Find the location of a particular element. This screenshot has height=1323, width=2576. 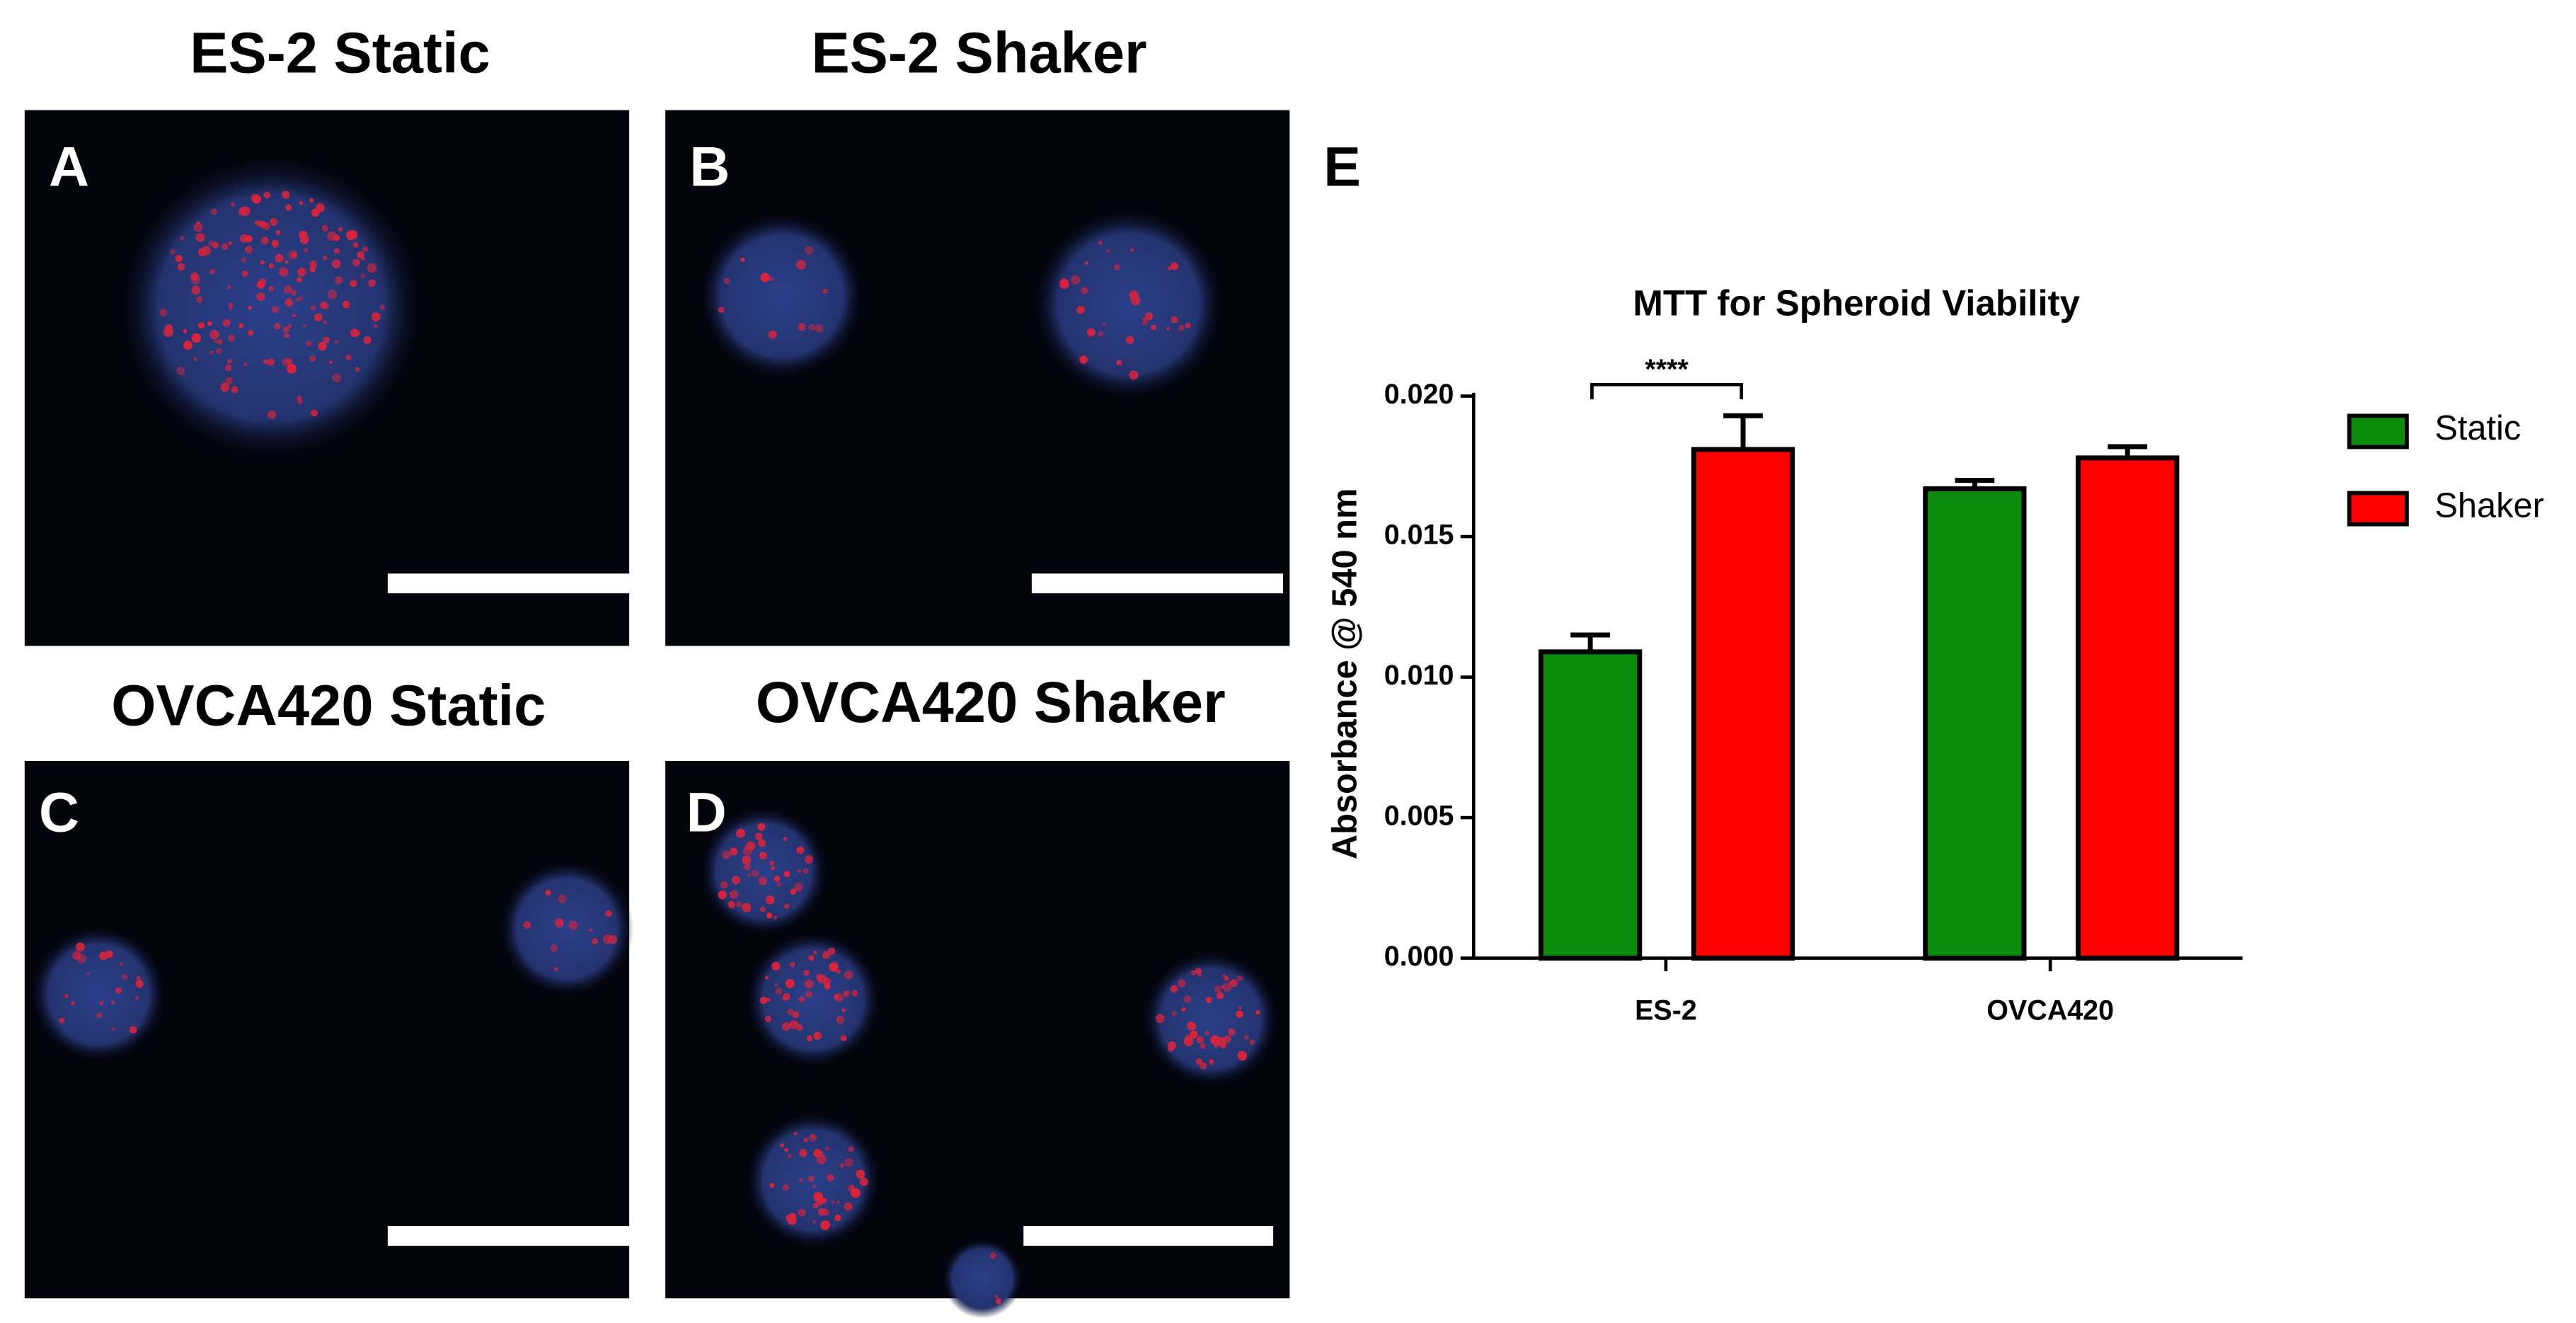

spheroid is located at coordinates (271, 307).